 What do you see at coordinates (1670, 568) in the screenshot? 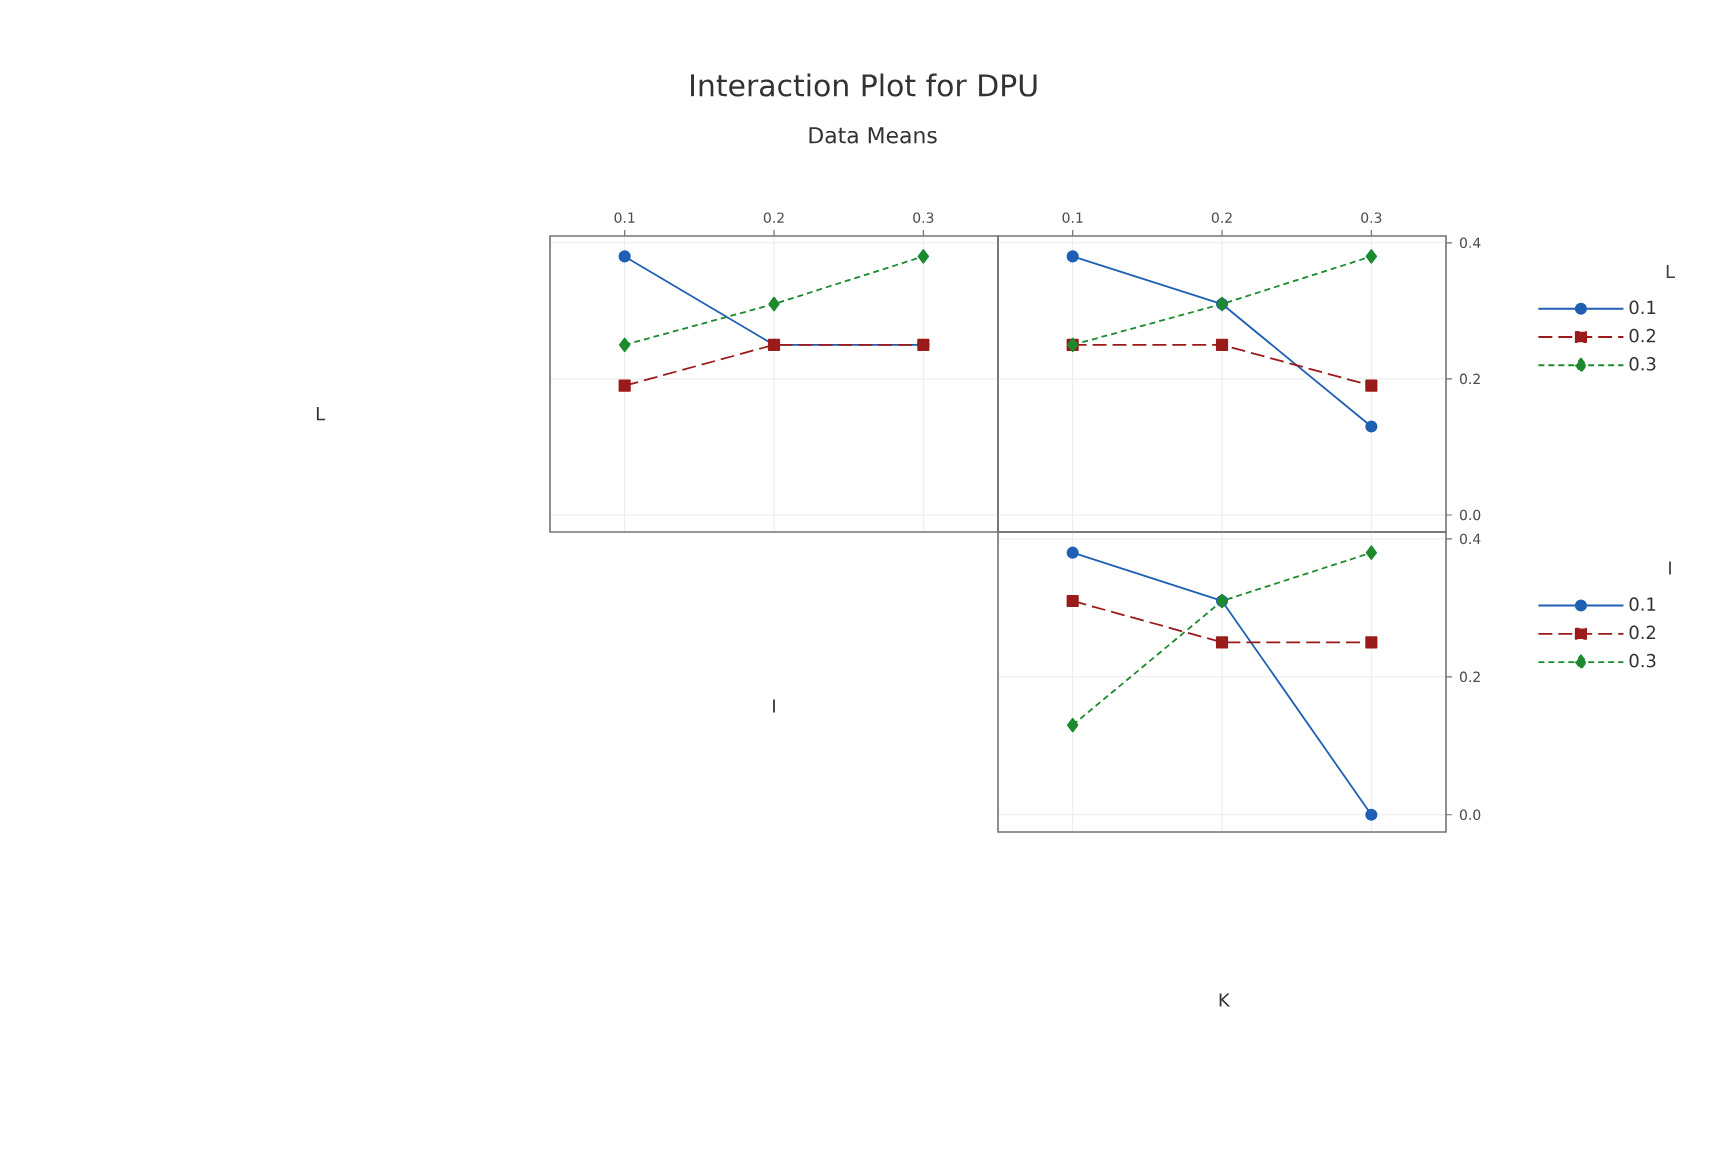
I see `legend-title: I` at bounding box center [1670, 568].